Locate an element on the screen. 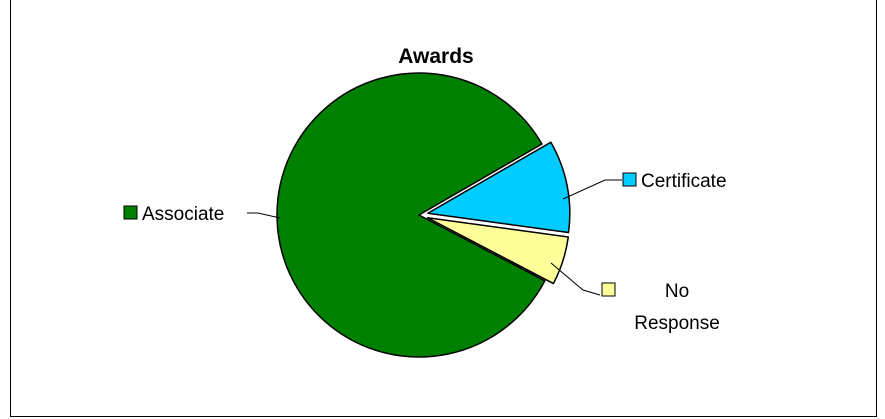  leader-line-no-response is located at coordinates (575, 279).